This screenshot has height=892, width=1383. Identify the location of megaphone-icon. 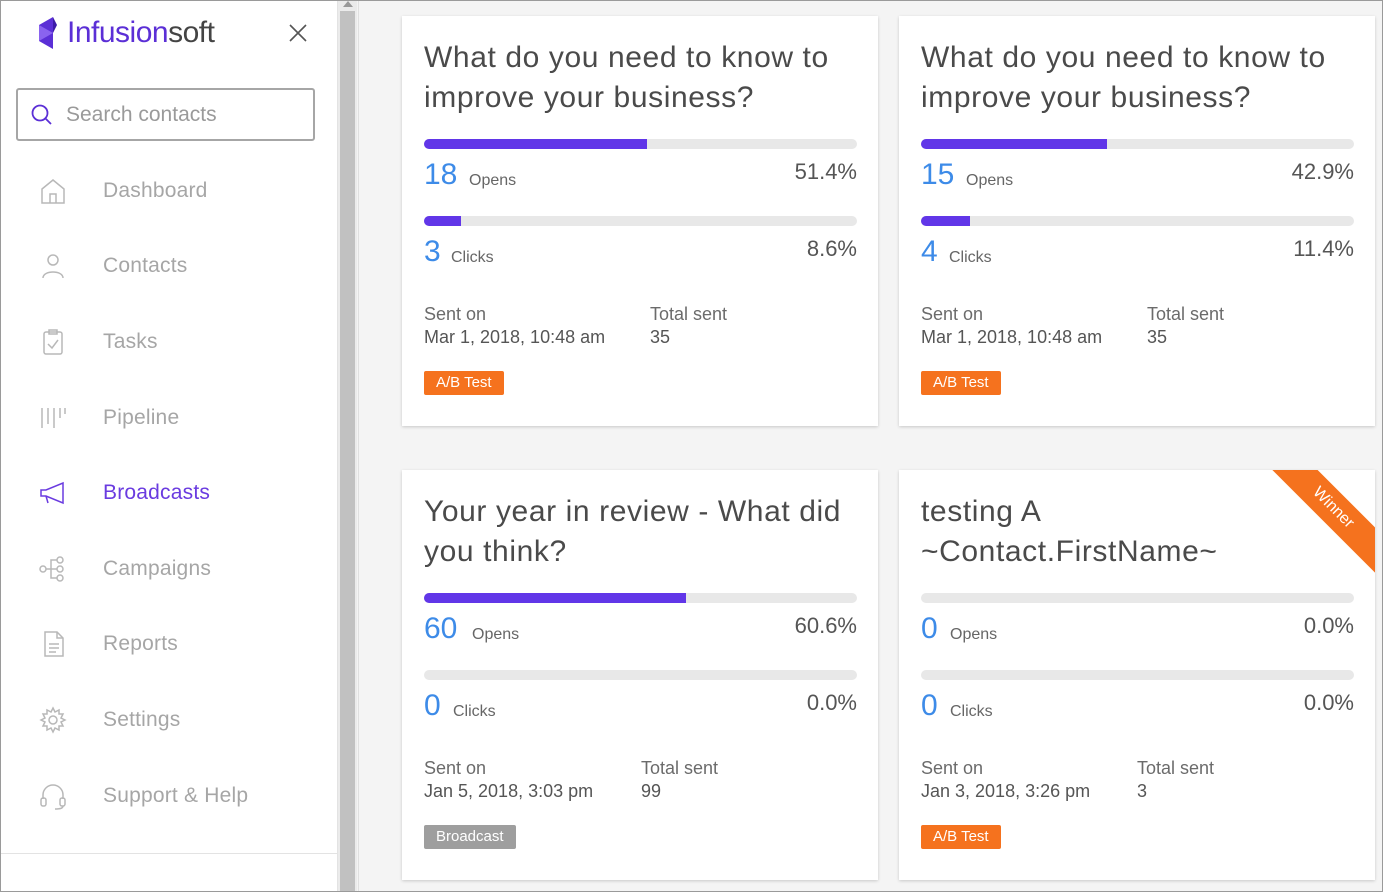
(53, 493).